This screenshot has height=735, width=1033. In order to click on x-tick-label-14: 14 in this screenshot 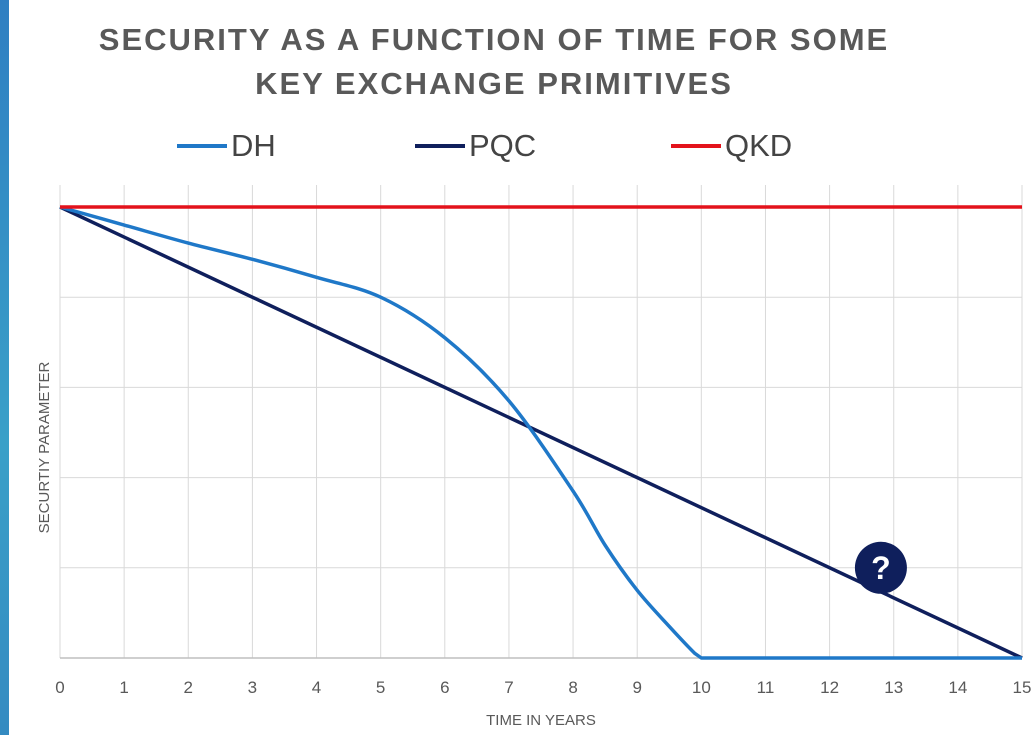, I will do `click(957, 687)`.